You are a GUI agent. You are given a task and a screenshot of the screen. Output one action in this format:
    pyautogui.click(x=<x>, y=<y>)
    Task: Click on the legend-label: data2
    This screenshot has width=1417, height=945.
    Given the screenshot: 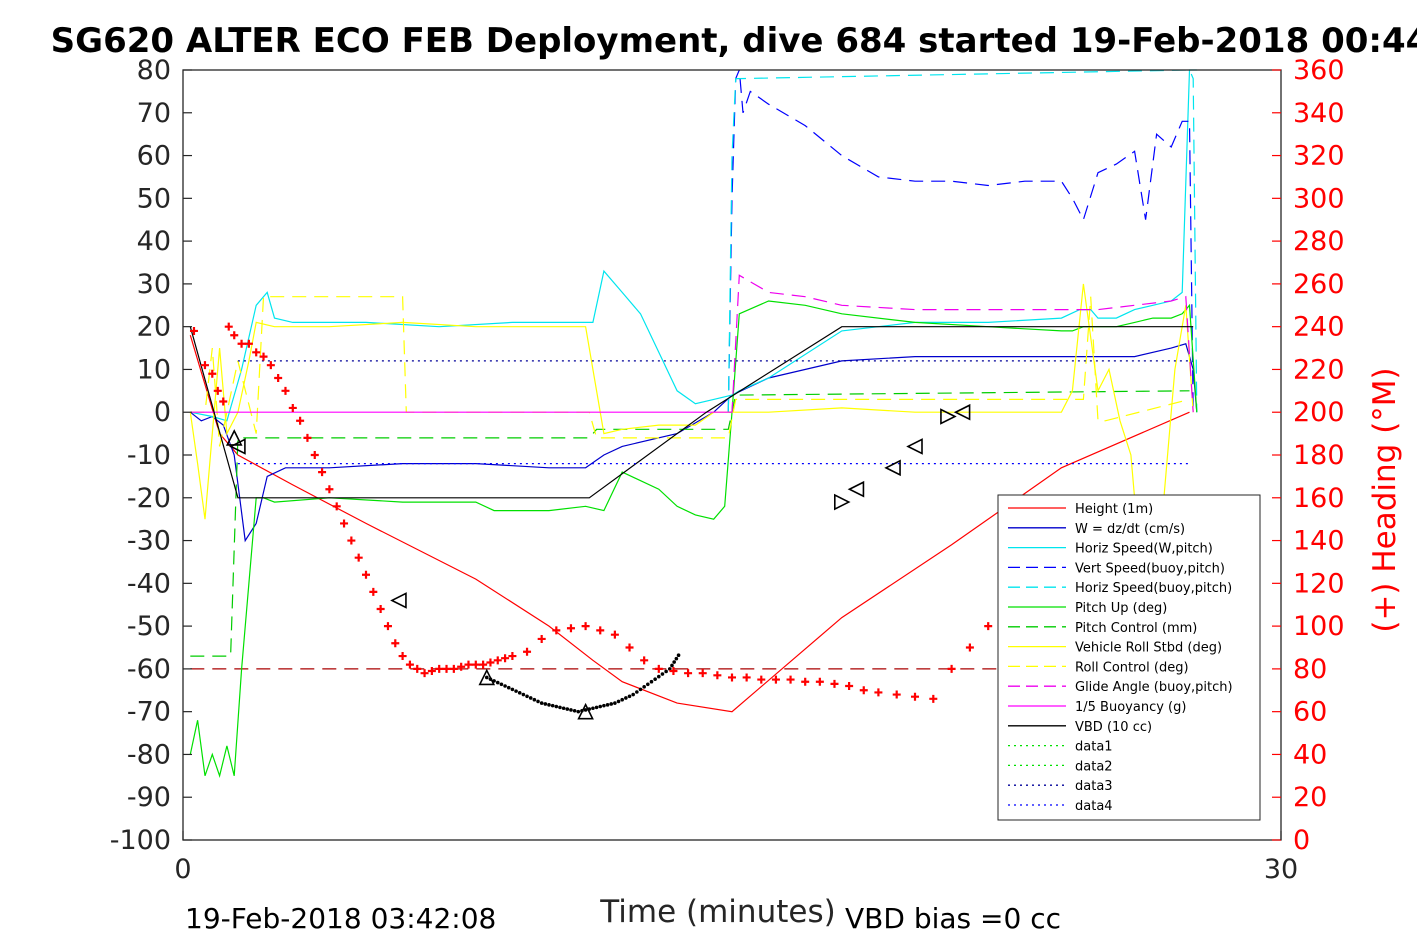 What is the action you would take?
    pyautogui.click(x=1094, y=766)
    